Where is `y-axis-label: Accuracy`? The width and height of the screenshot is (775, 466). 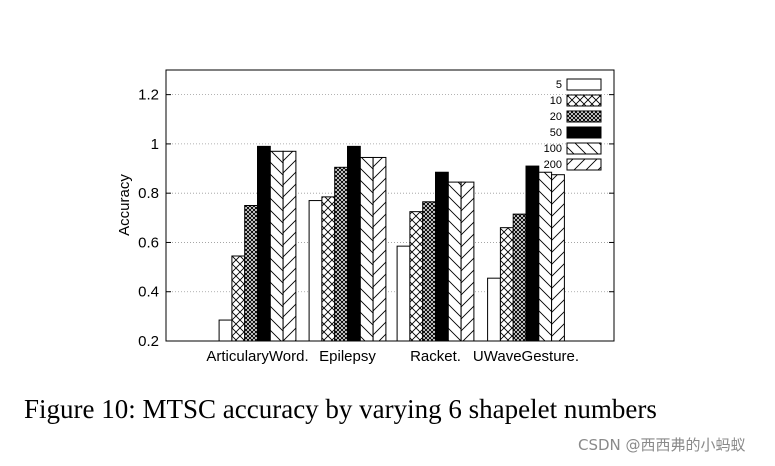 y-axis-label: Accuracy is located at coordinates (124, 205).